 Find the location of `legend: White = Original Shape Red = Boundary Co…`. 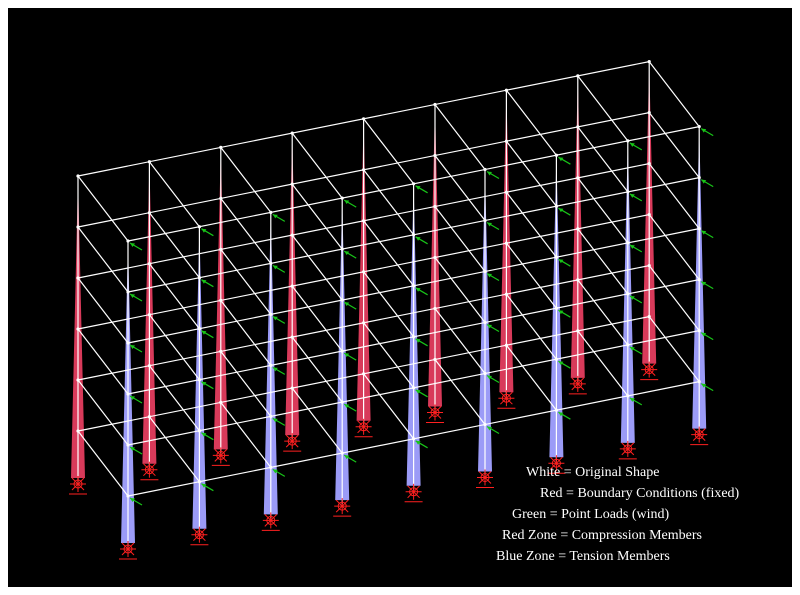

legend: White = Original Shape Red = Boundary Co… is located at coordinates (638, 514).